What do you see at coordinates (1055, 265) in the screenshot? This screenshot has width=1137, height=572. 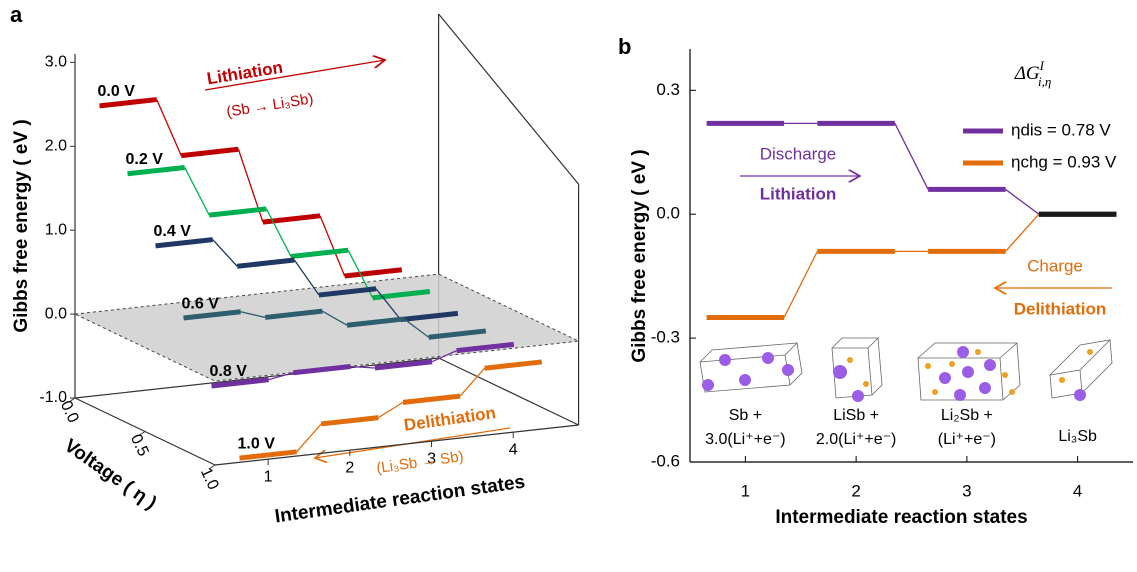 I see `annotation: Charge` at bounding box center [1055, 265].